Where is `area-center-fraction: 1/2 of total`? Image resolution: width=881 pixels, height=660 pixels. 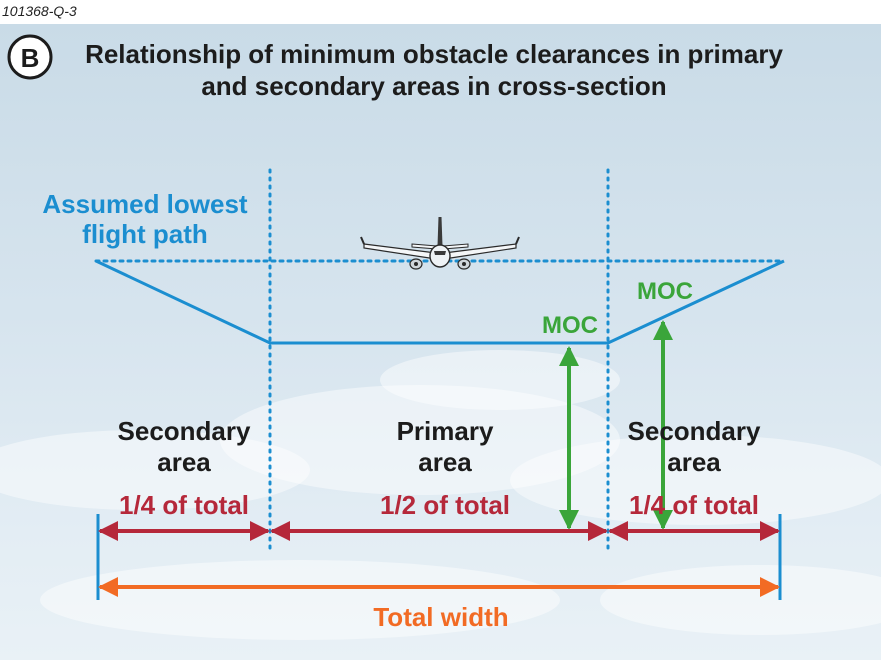
area-center-fraction: 1/2 of total is located at coordinates (445, 505).